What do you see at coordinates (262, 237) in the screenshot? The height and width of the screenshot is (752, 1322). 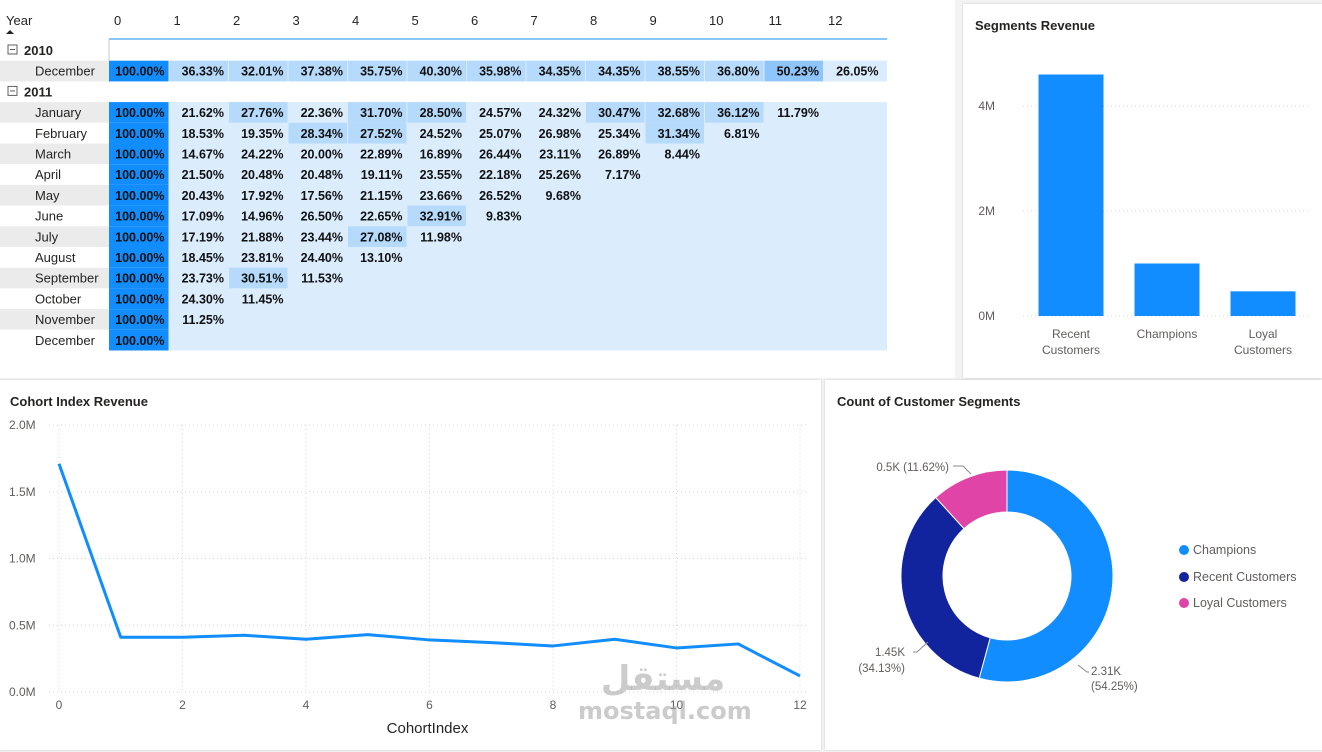 I see `matrix-cell-value: 21.88%` at bounding box center [262, 237].